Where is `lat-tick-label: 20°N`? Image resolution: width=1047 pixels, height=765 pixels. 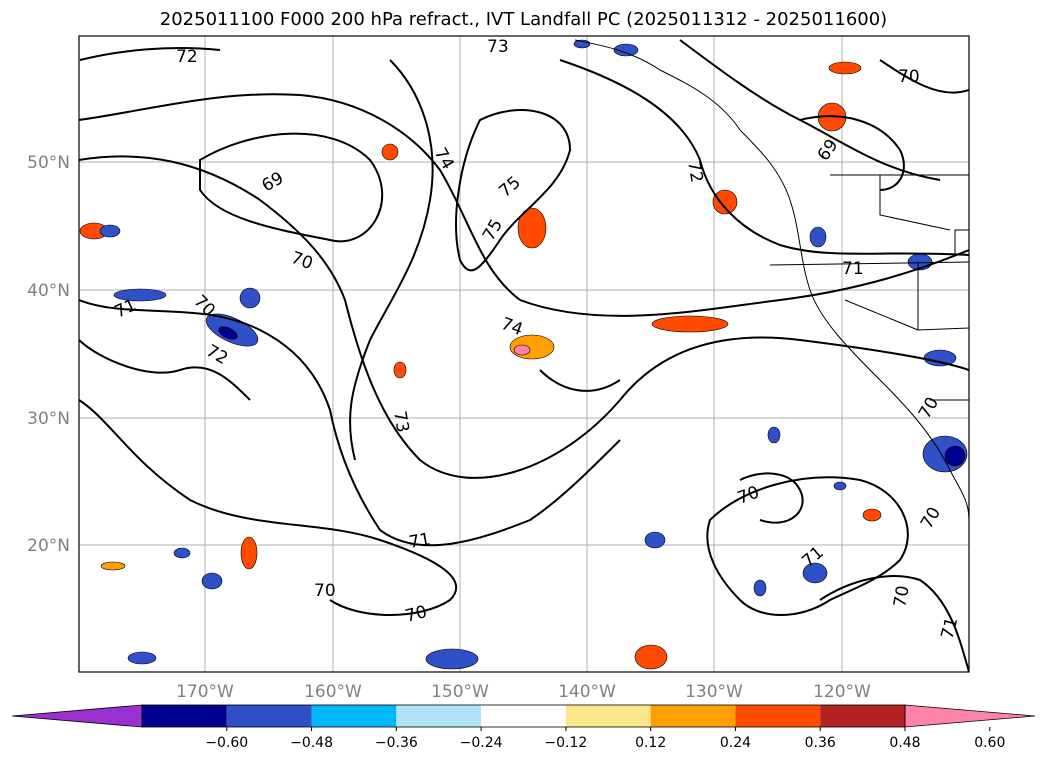
lat-tick-label: 20°N is located at coordinates (48, 546).